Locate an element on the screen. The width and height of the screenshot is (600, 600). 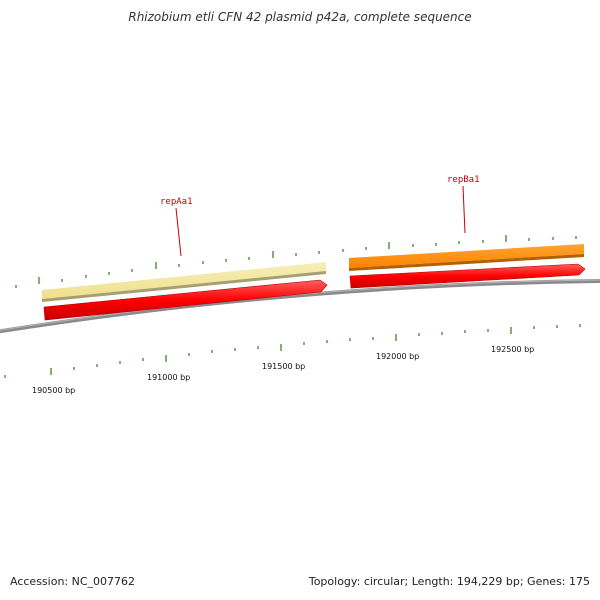
gene-feature-repAa1-shadow is located at coordinates (184, 286).